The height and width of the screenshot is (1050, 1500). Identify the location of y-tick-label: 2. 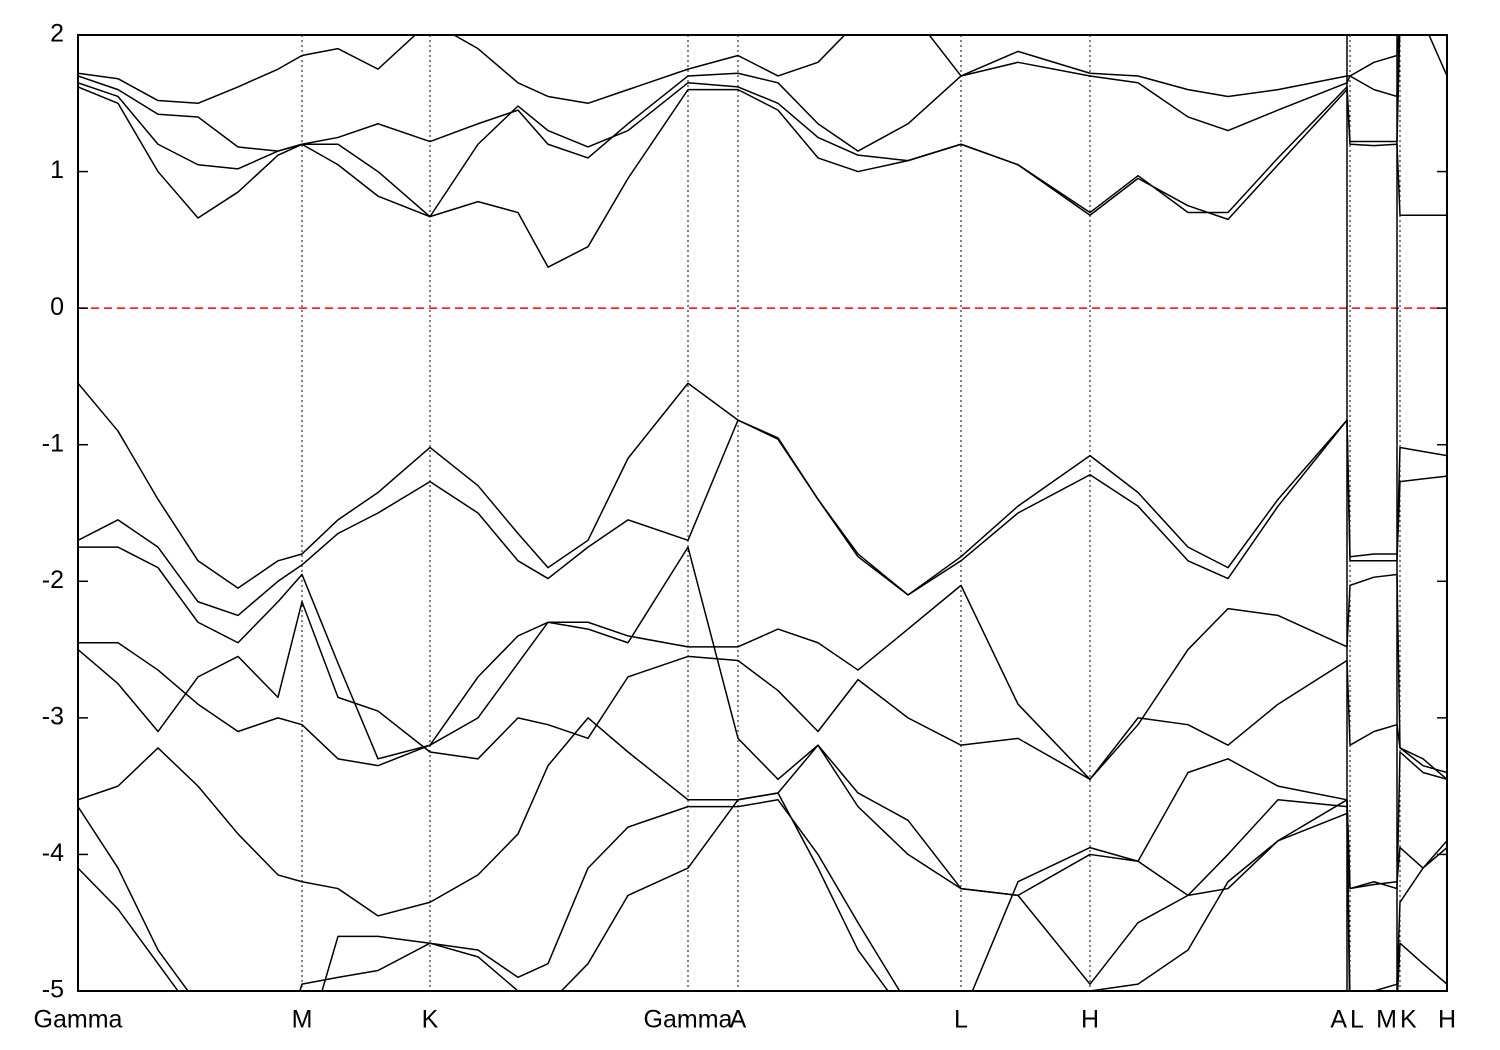
(57, 34).